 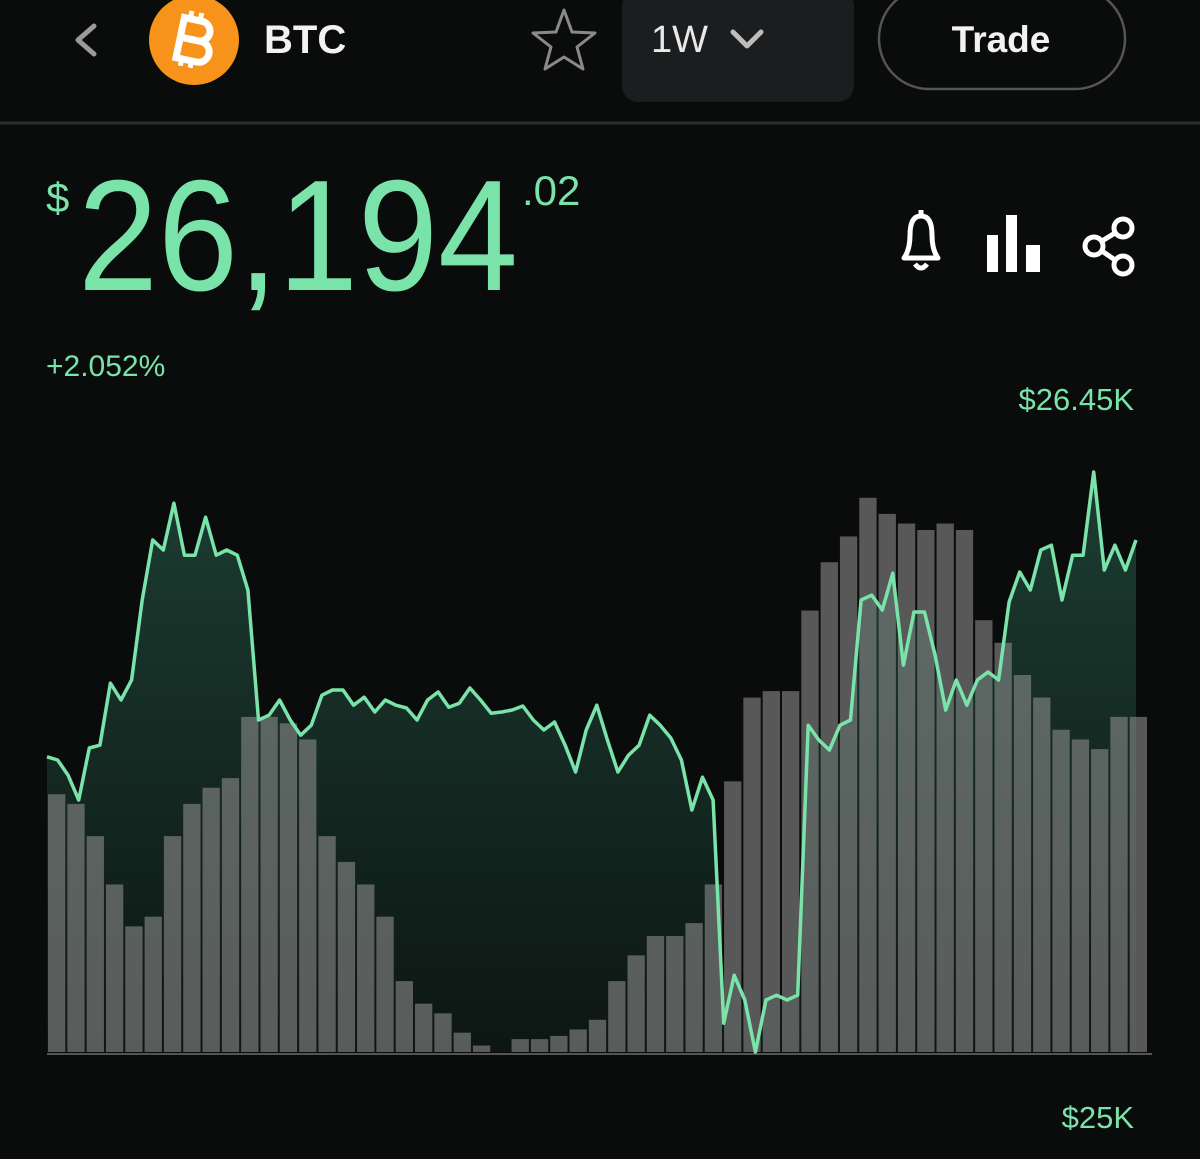 I want to click on trade-button, so click(x=1002, y=45).